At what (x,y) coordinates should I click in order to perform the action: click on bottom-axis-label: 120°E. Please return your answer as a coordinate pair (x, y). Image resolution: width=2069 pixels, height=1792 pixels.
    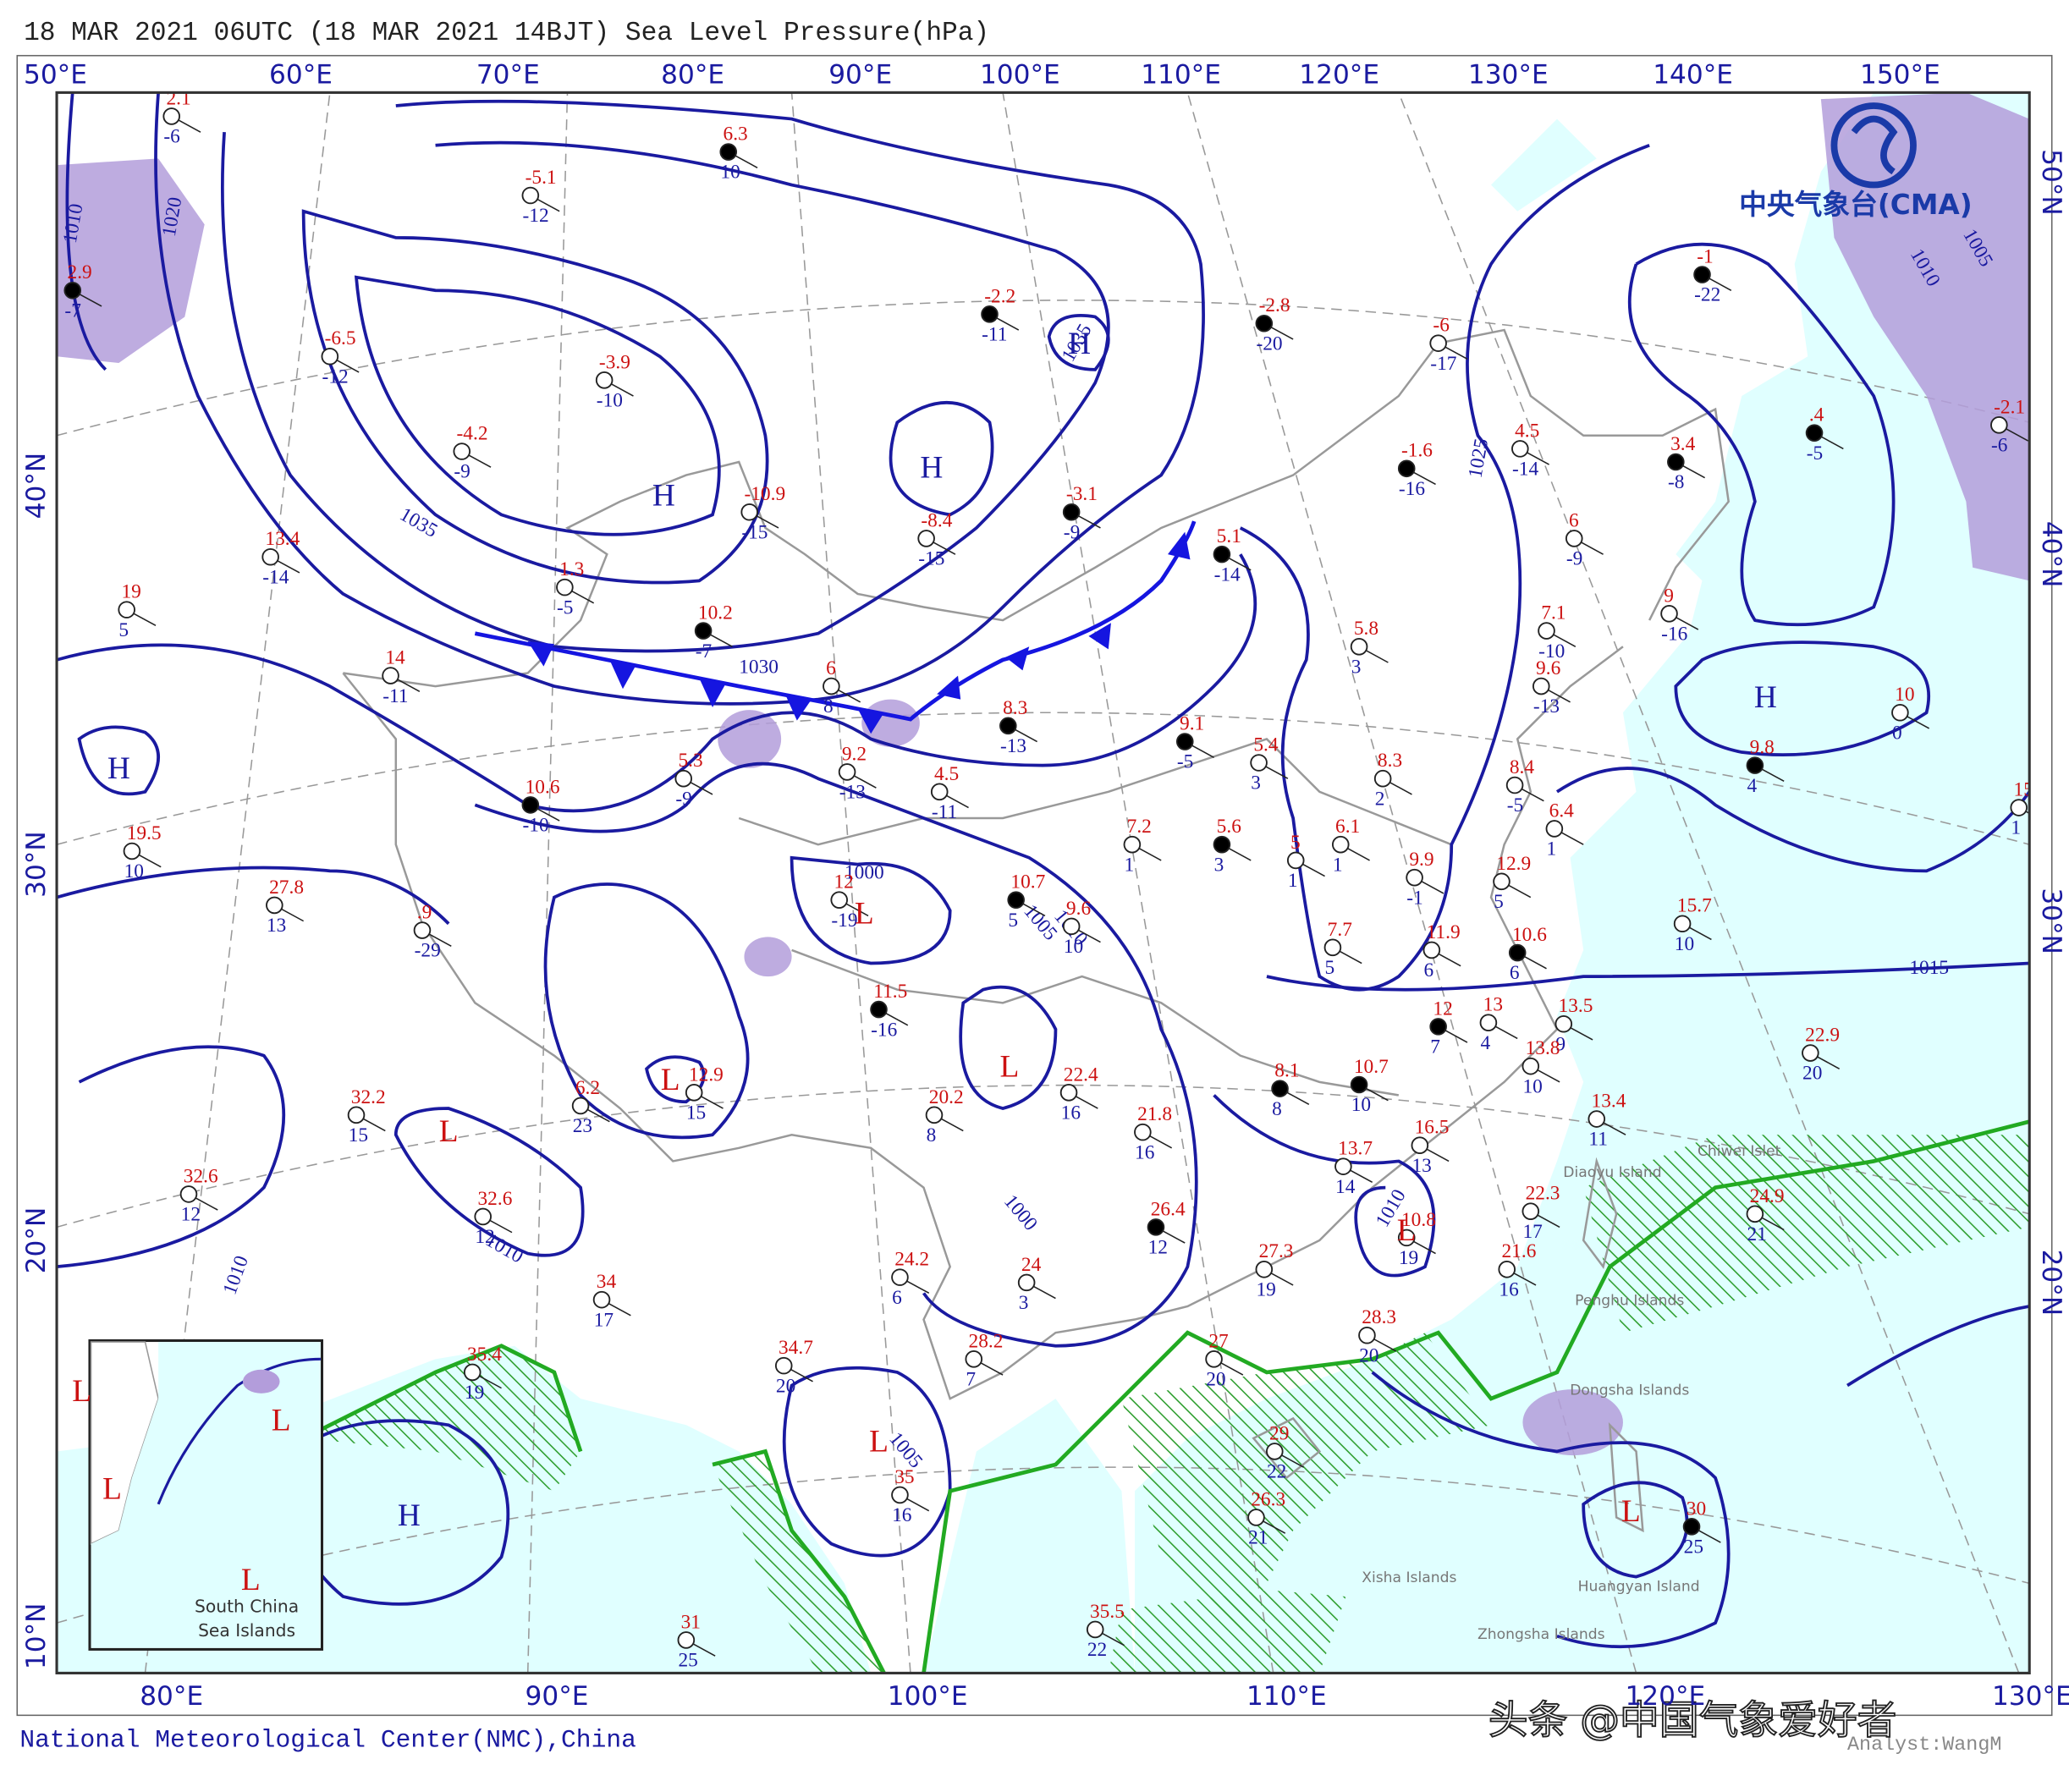
    Looking at the image, I should click on (1665, 1696).